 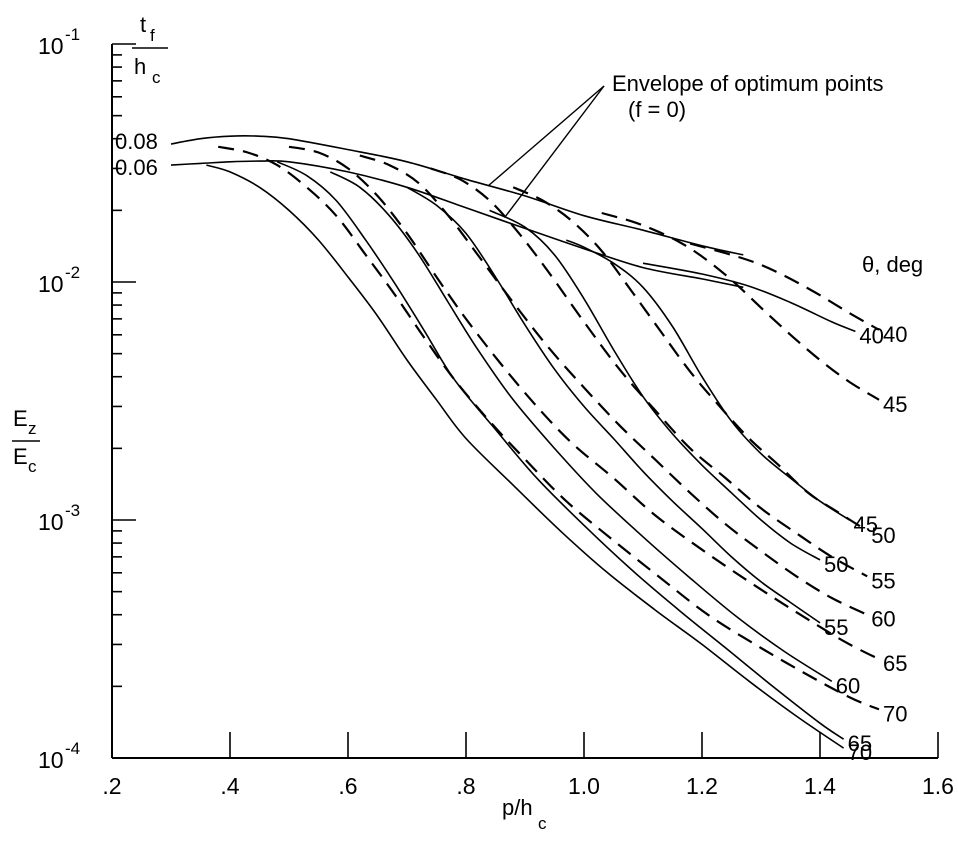 What do you see at coordinates (836, 564) in the screenshot?
I see `curve-label-solid-50: 50` at bounding box center [836, 564].